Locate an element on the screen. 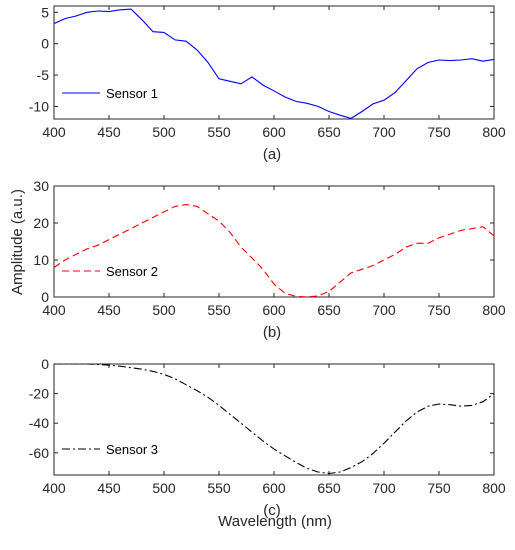  x-axis-title: Wavelength (nm) is located at coordinates (275, 521).